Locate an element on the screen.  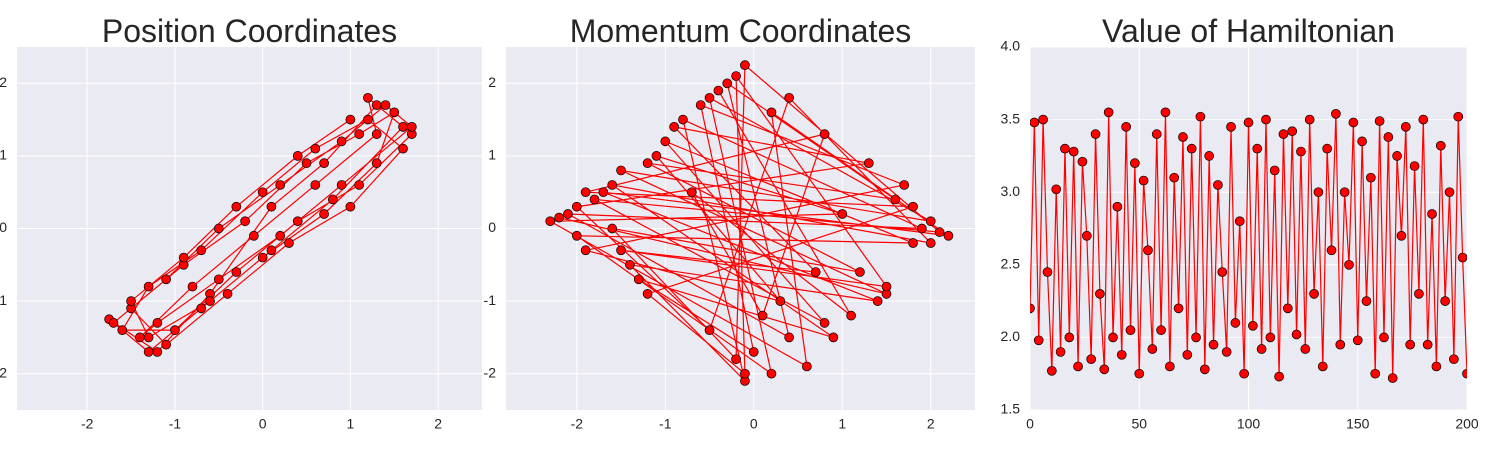
x-tick-label: 1 is located at coordinates (350, 424).